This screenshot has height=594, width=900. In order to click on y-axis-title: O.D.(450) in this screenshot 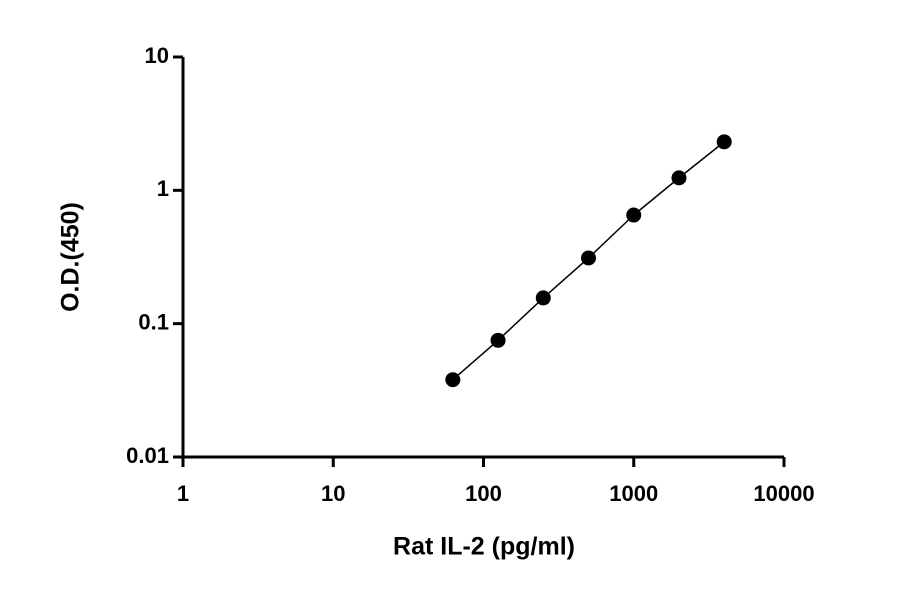, I will do `click(71, 257)`.